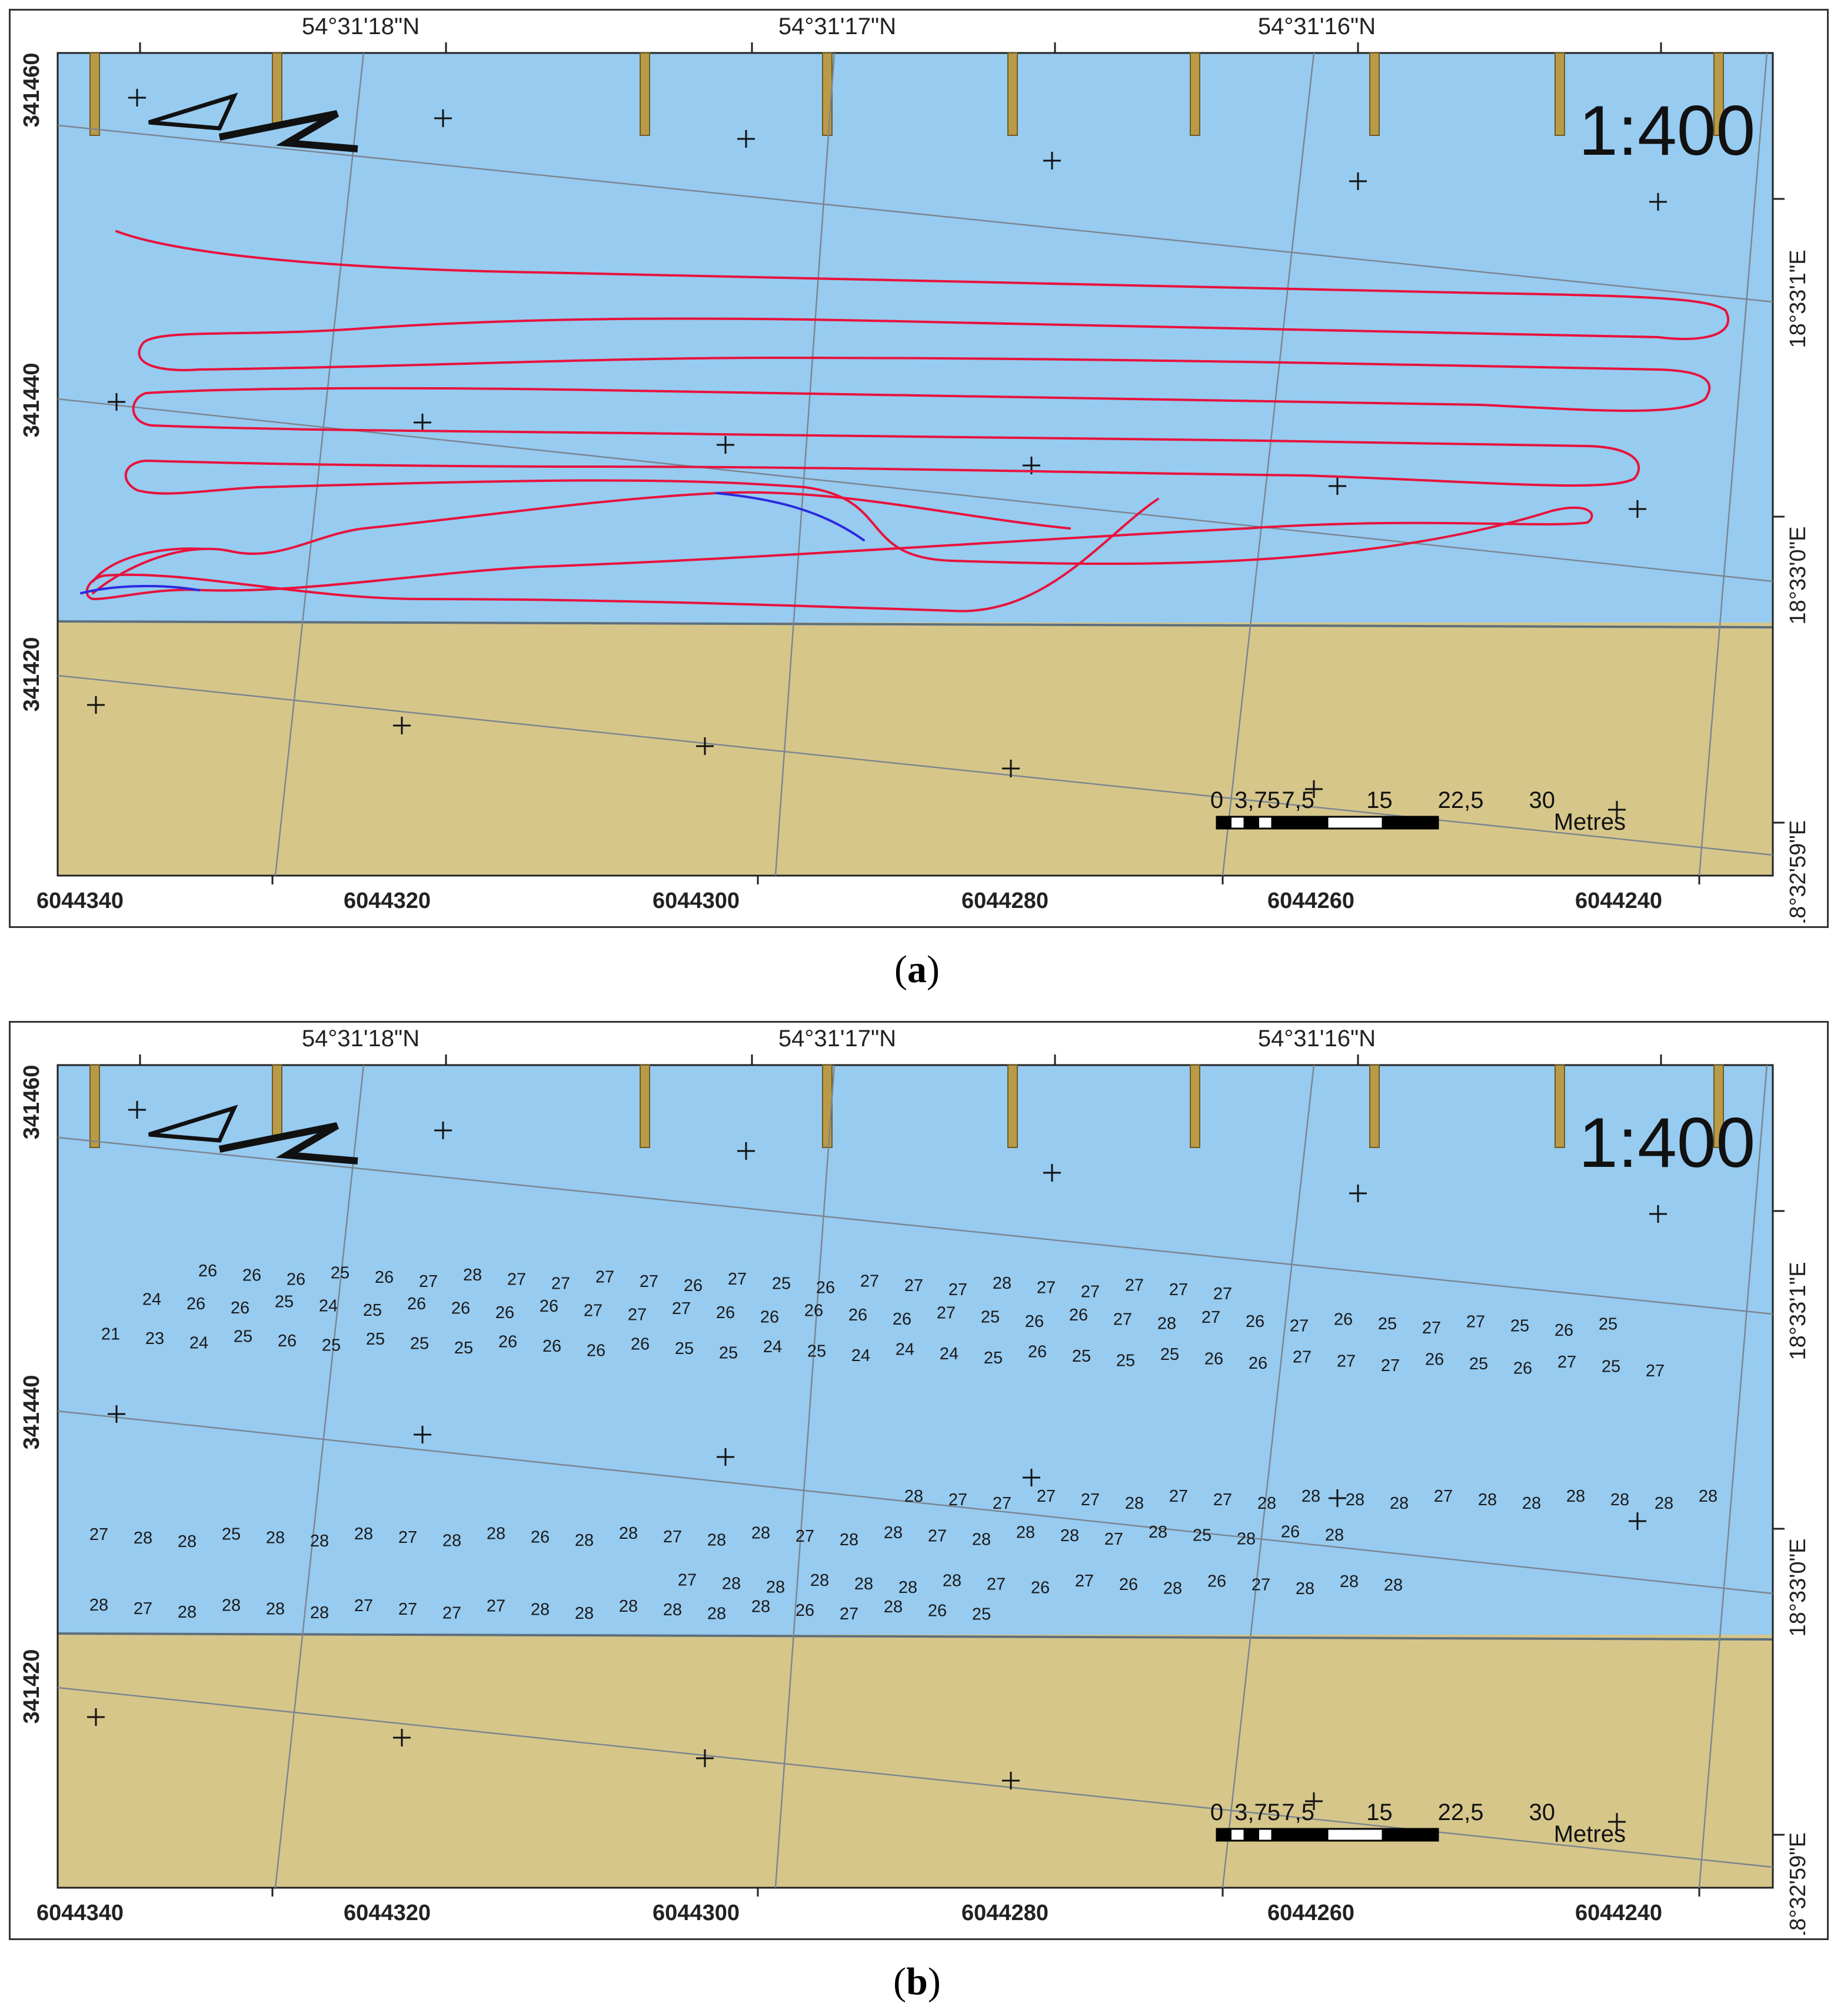 This screenshot has height=2016, width=1834. What do you see at coordinates (154, 1338) in the screenshot?
I see `depth-sounding: 23` at bounding box center [154, 1338].